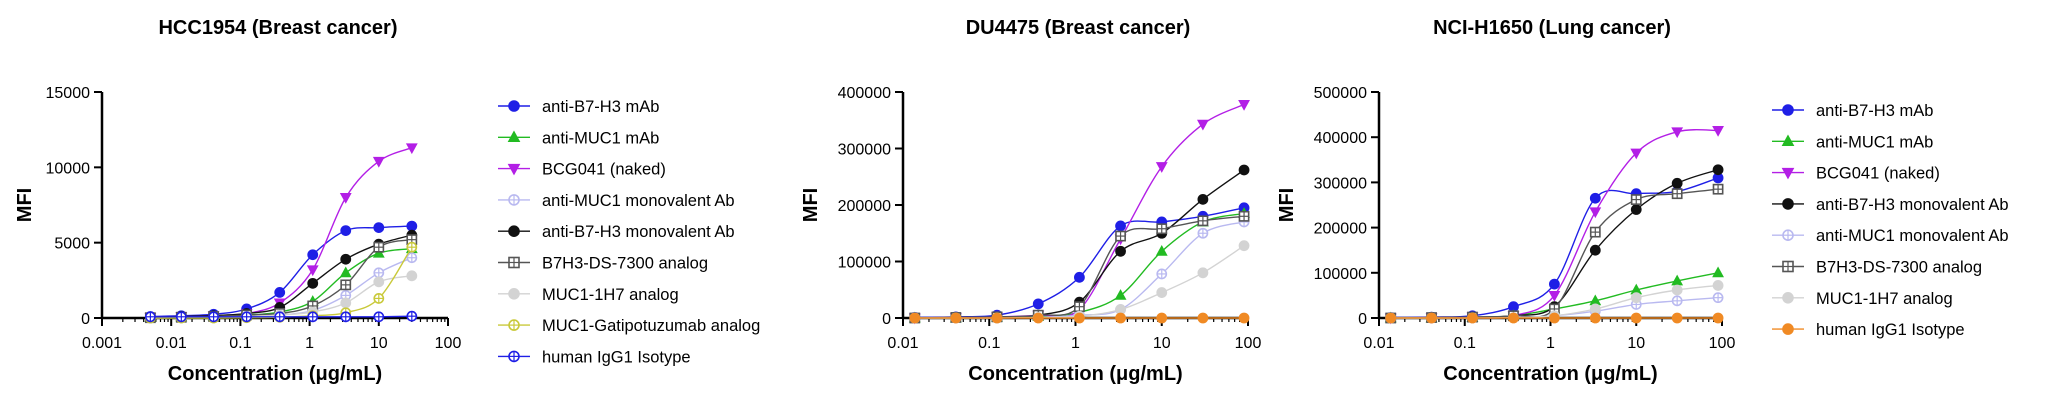 Image resolution: width=2048 pixels, height=404 pixels. Describe the element at coordinates (1078, 28) in the screenshot. I see `chart-title: DU4475 (Breast cancer)` at that location.